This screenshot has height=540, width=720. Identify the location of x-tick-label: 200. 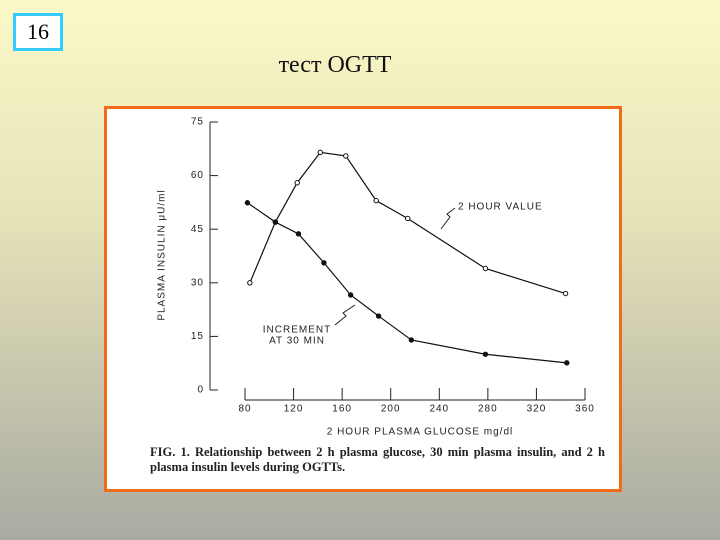
(391, 409).